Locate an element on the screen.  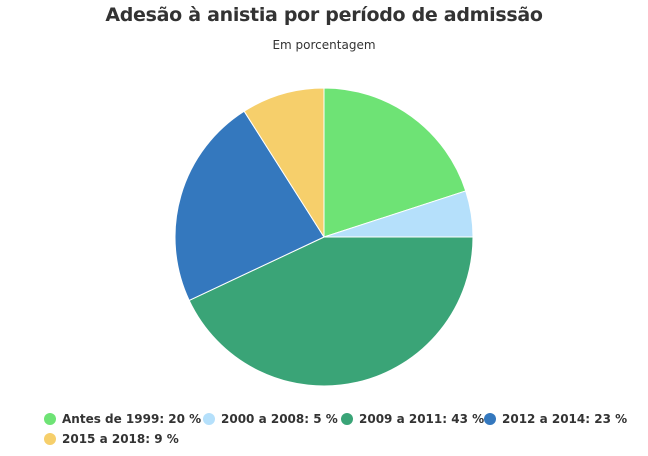
pie-slice-2012-a-2014 is located at coordinates (249, 205).